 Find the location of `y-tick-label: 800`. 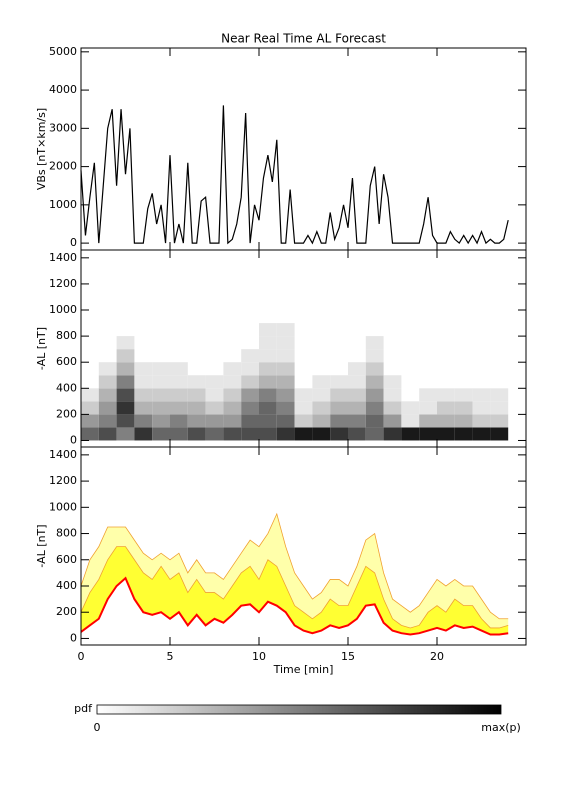

y-tick-label: 800 is located at coordinates (66, 335).